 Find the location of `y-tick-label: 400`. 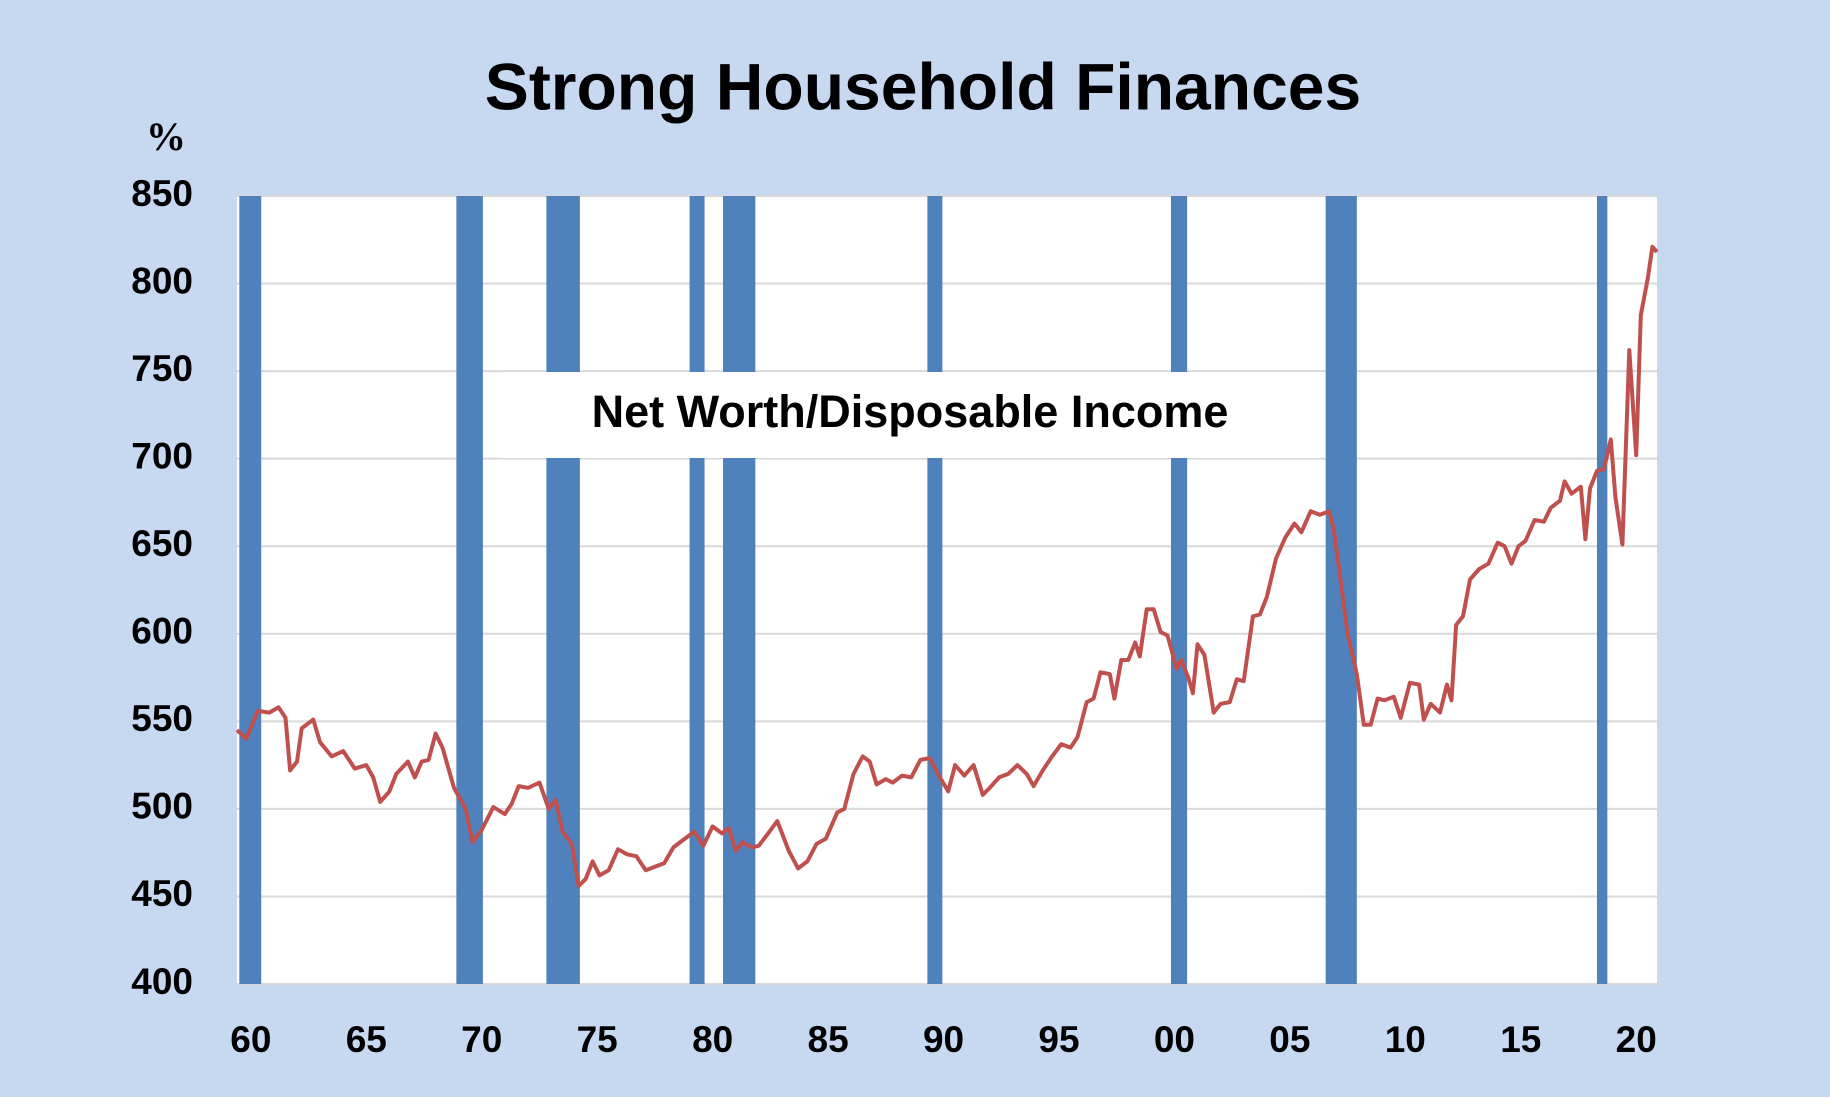

y-tick-label: 400 is located at coordinates (162, 981).